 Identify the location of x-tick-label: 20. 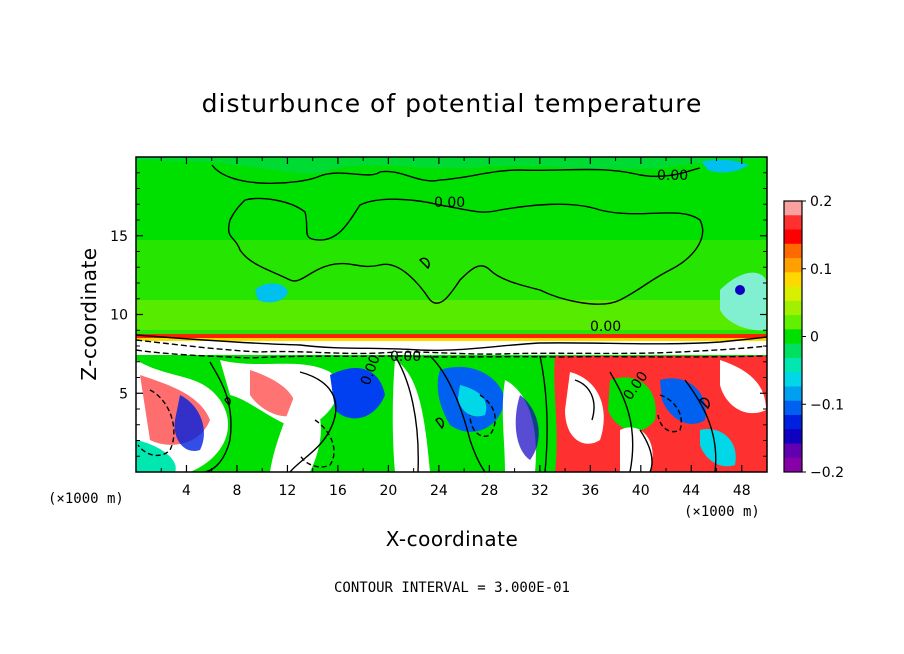
(388, 491).